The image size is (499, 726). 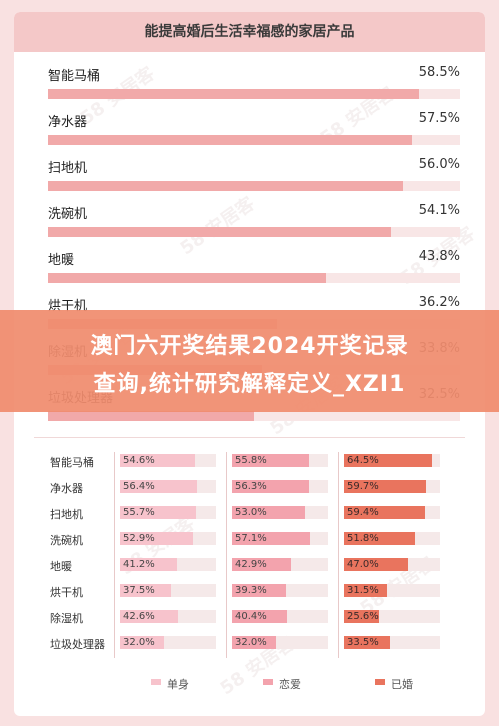 What do you see at coordinates (251, 616) in the screenshot?
I see `data-label: 40.4%` at bounding box center [251, 616].